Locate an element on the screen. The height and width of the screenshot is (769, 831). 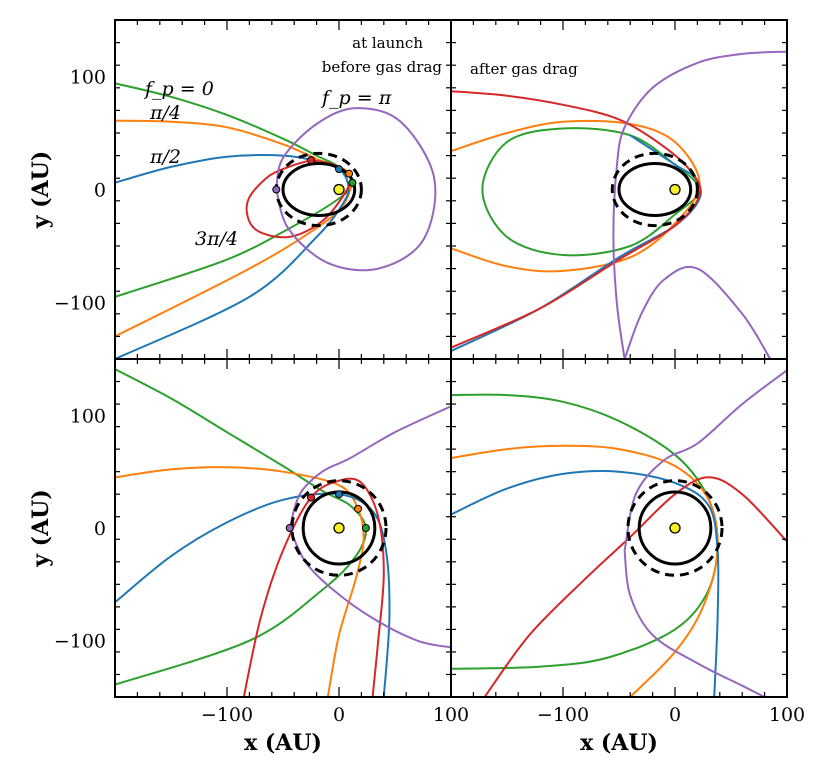
annotation-before-gas-drag: before gas drag is located at coordinates (382, 67).